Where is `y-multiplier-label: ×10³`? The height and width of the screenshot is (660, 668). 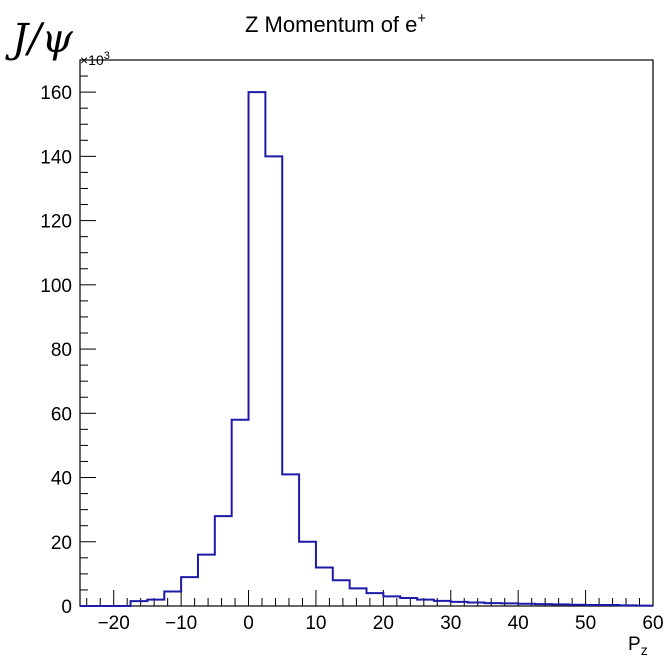 y-multiplier-label: ×10³ is located at coordinates (95, 59).